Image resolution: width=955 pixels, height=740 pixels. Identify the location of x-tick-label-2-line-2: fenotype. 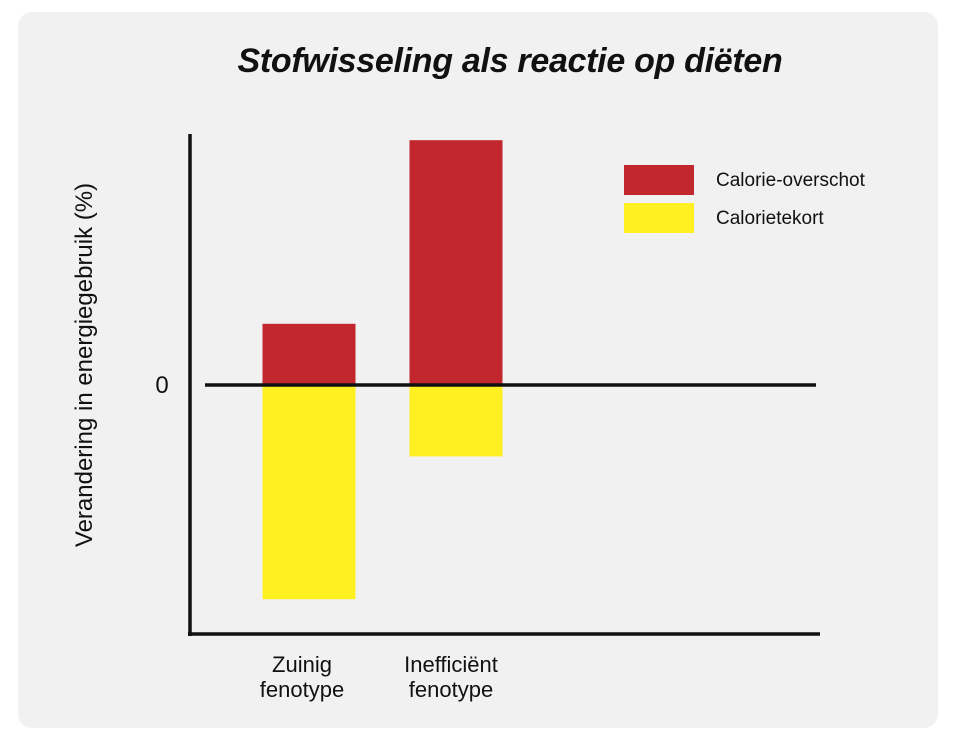
(451, 689).